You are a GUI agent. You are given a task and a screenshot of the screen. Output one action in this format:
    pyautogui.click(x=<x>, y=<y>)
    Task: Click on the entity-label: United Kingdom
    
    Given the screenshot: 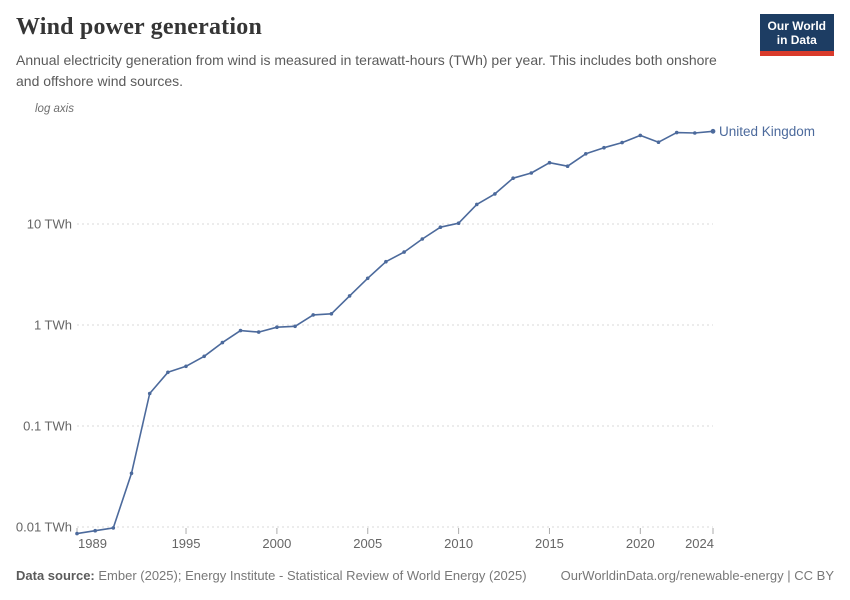 What is the action you would take?
    pyautogui.click(x=767, y=131)
    